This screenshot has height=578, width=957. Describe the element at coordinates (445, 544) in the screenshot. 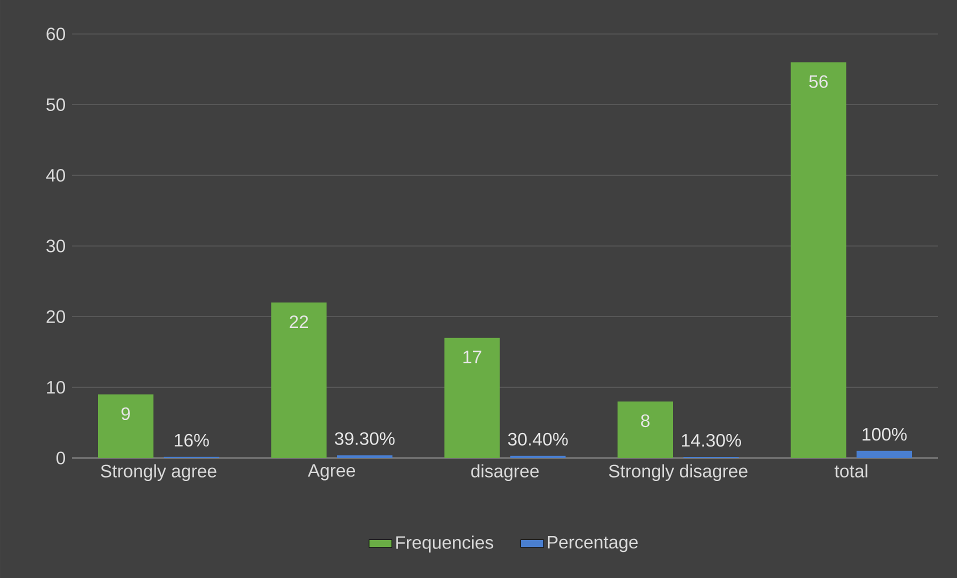

I see `legend-label: Frequencies` at that location.